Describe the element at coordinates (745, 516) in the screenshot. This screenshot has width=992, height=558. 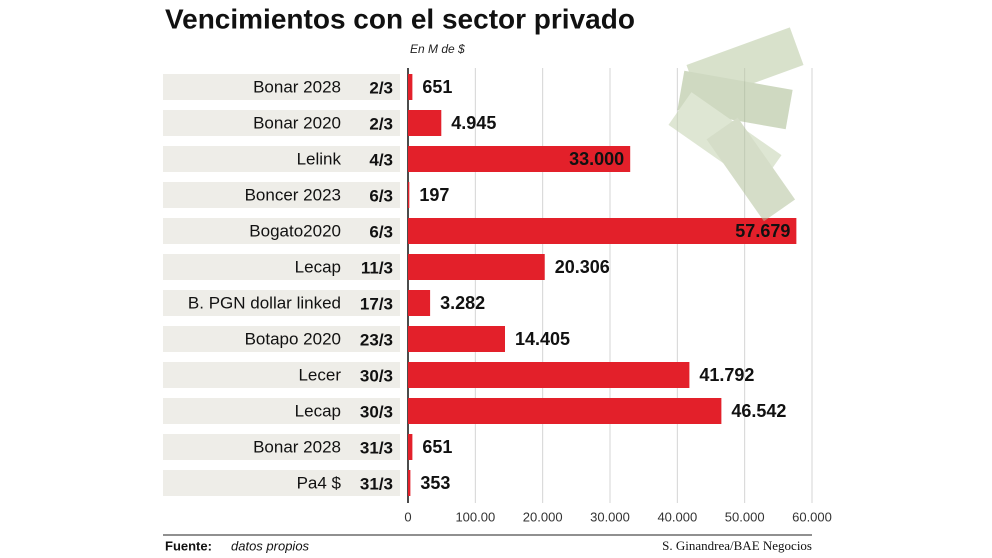
I see `x-tick-label: 50.000` at that location.